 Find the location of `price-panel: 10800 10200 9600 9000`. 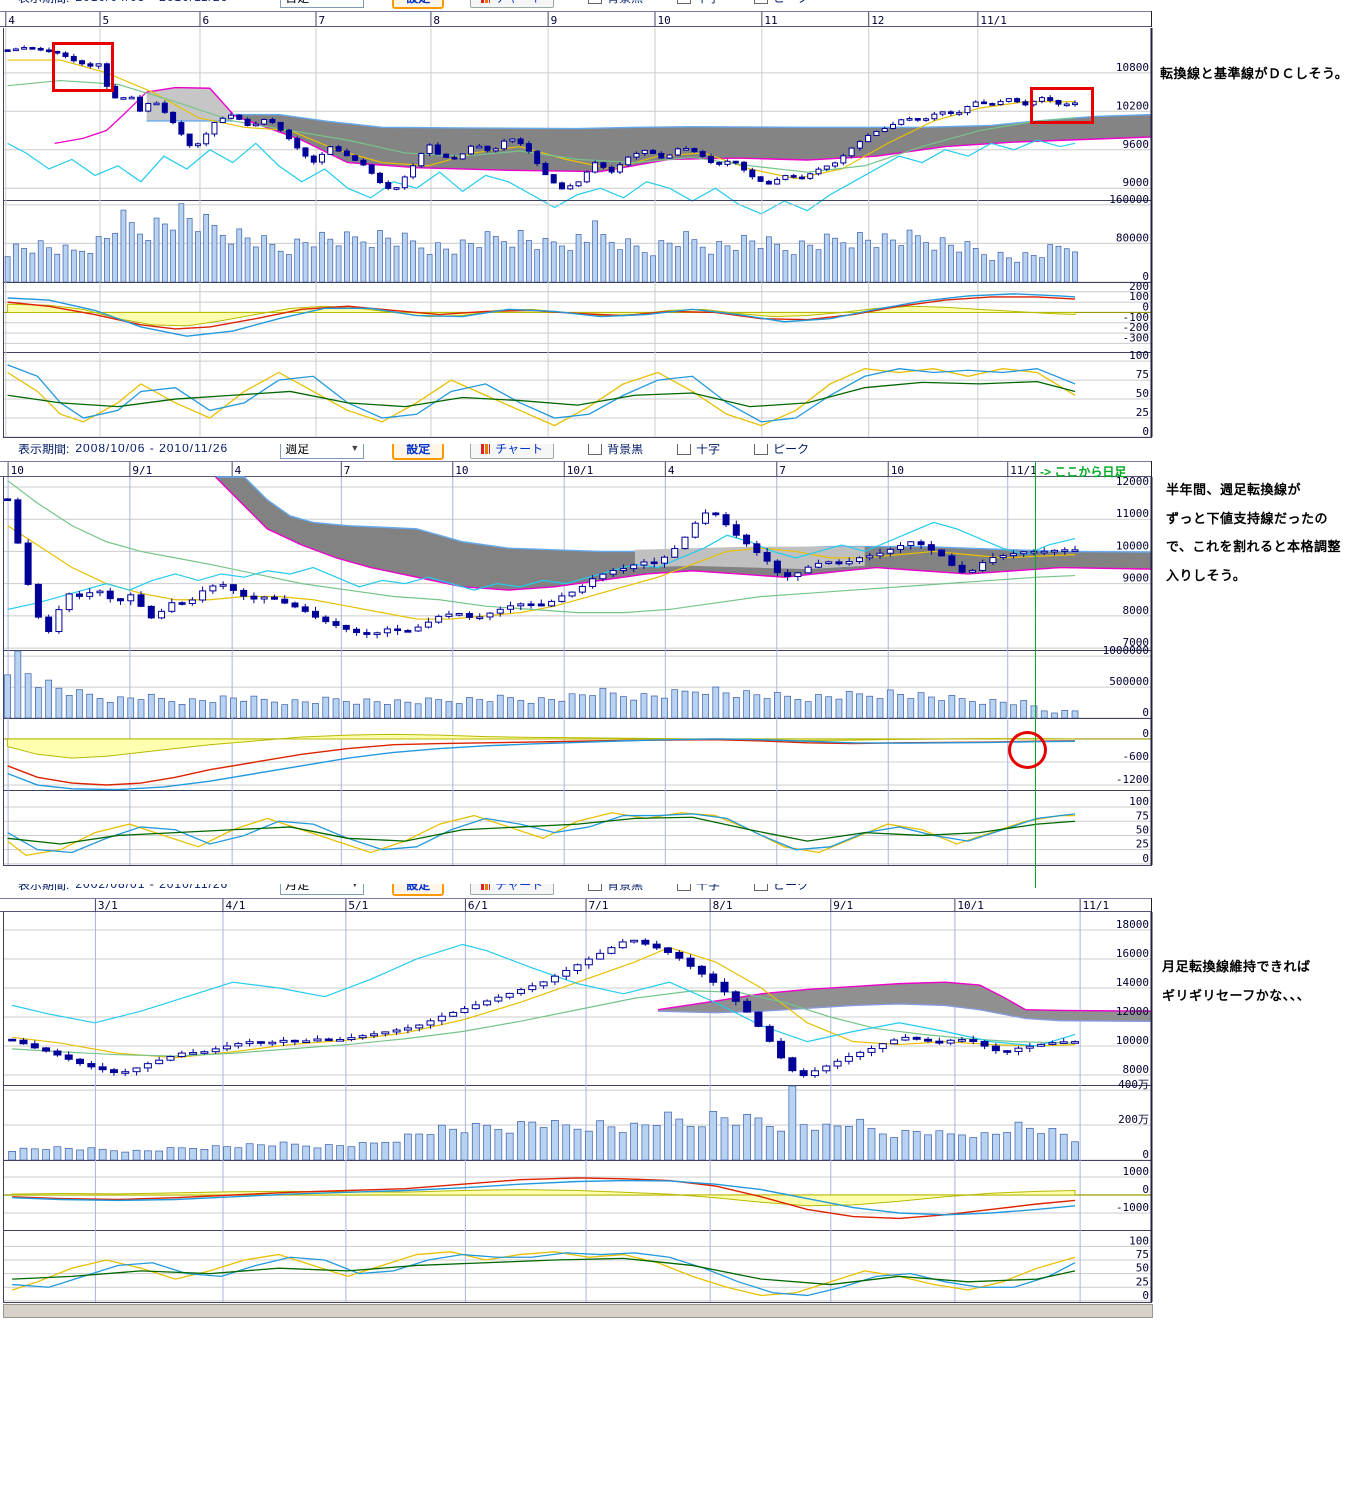

price-panel: 10800 10200 9600 9000 is located at coordinates (578, 121).